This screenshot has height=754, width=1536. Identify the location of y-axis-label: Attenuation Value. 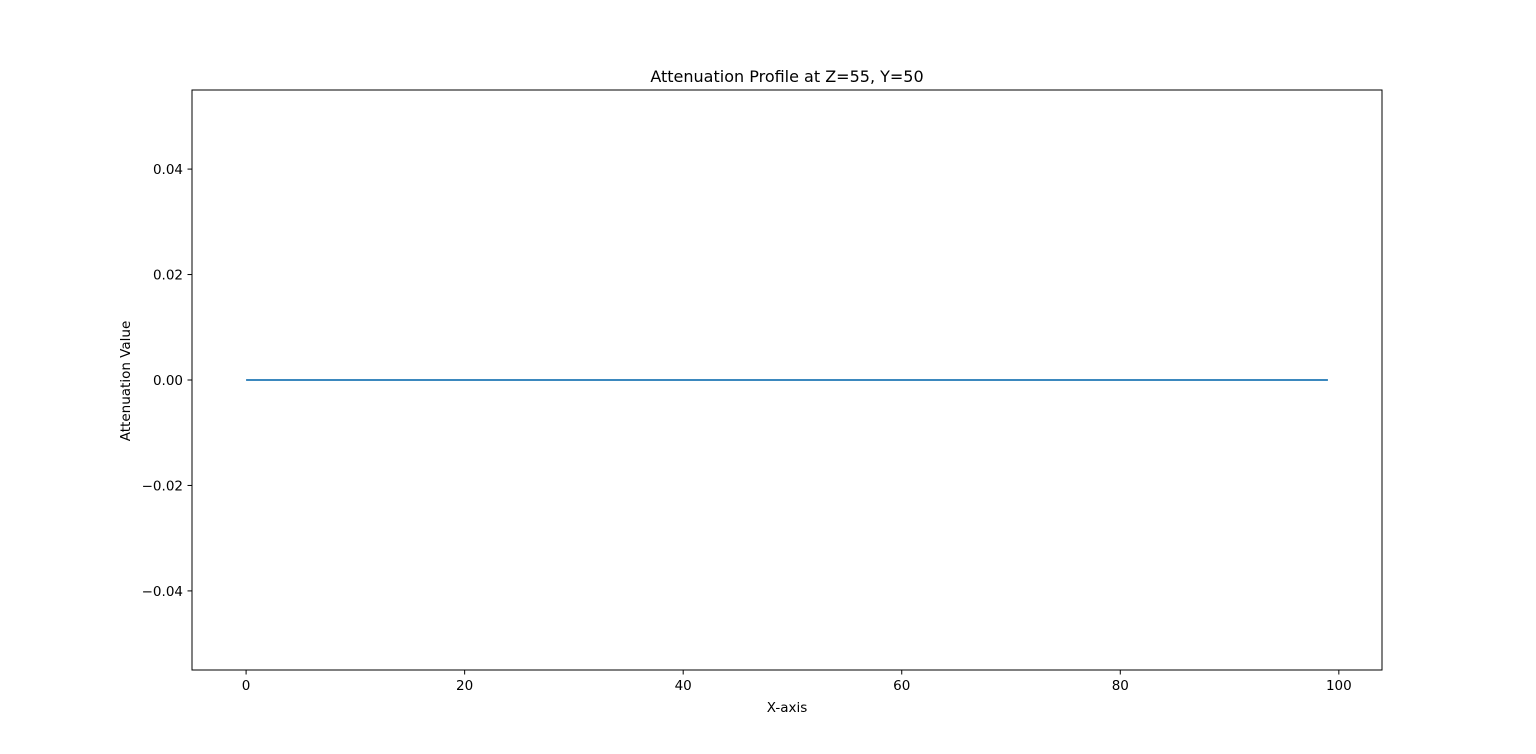
(126, 381).